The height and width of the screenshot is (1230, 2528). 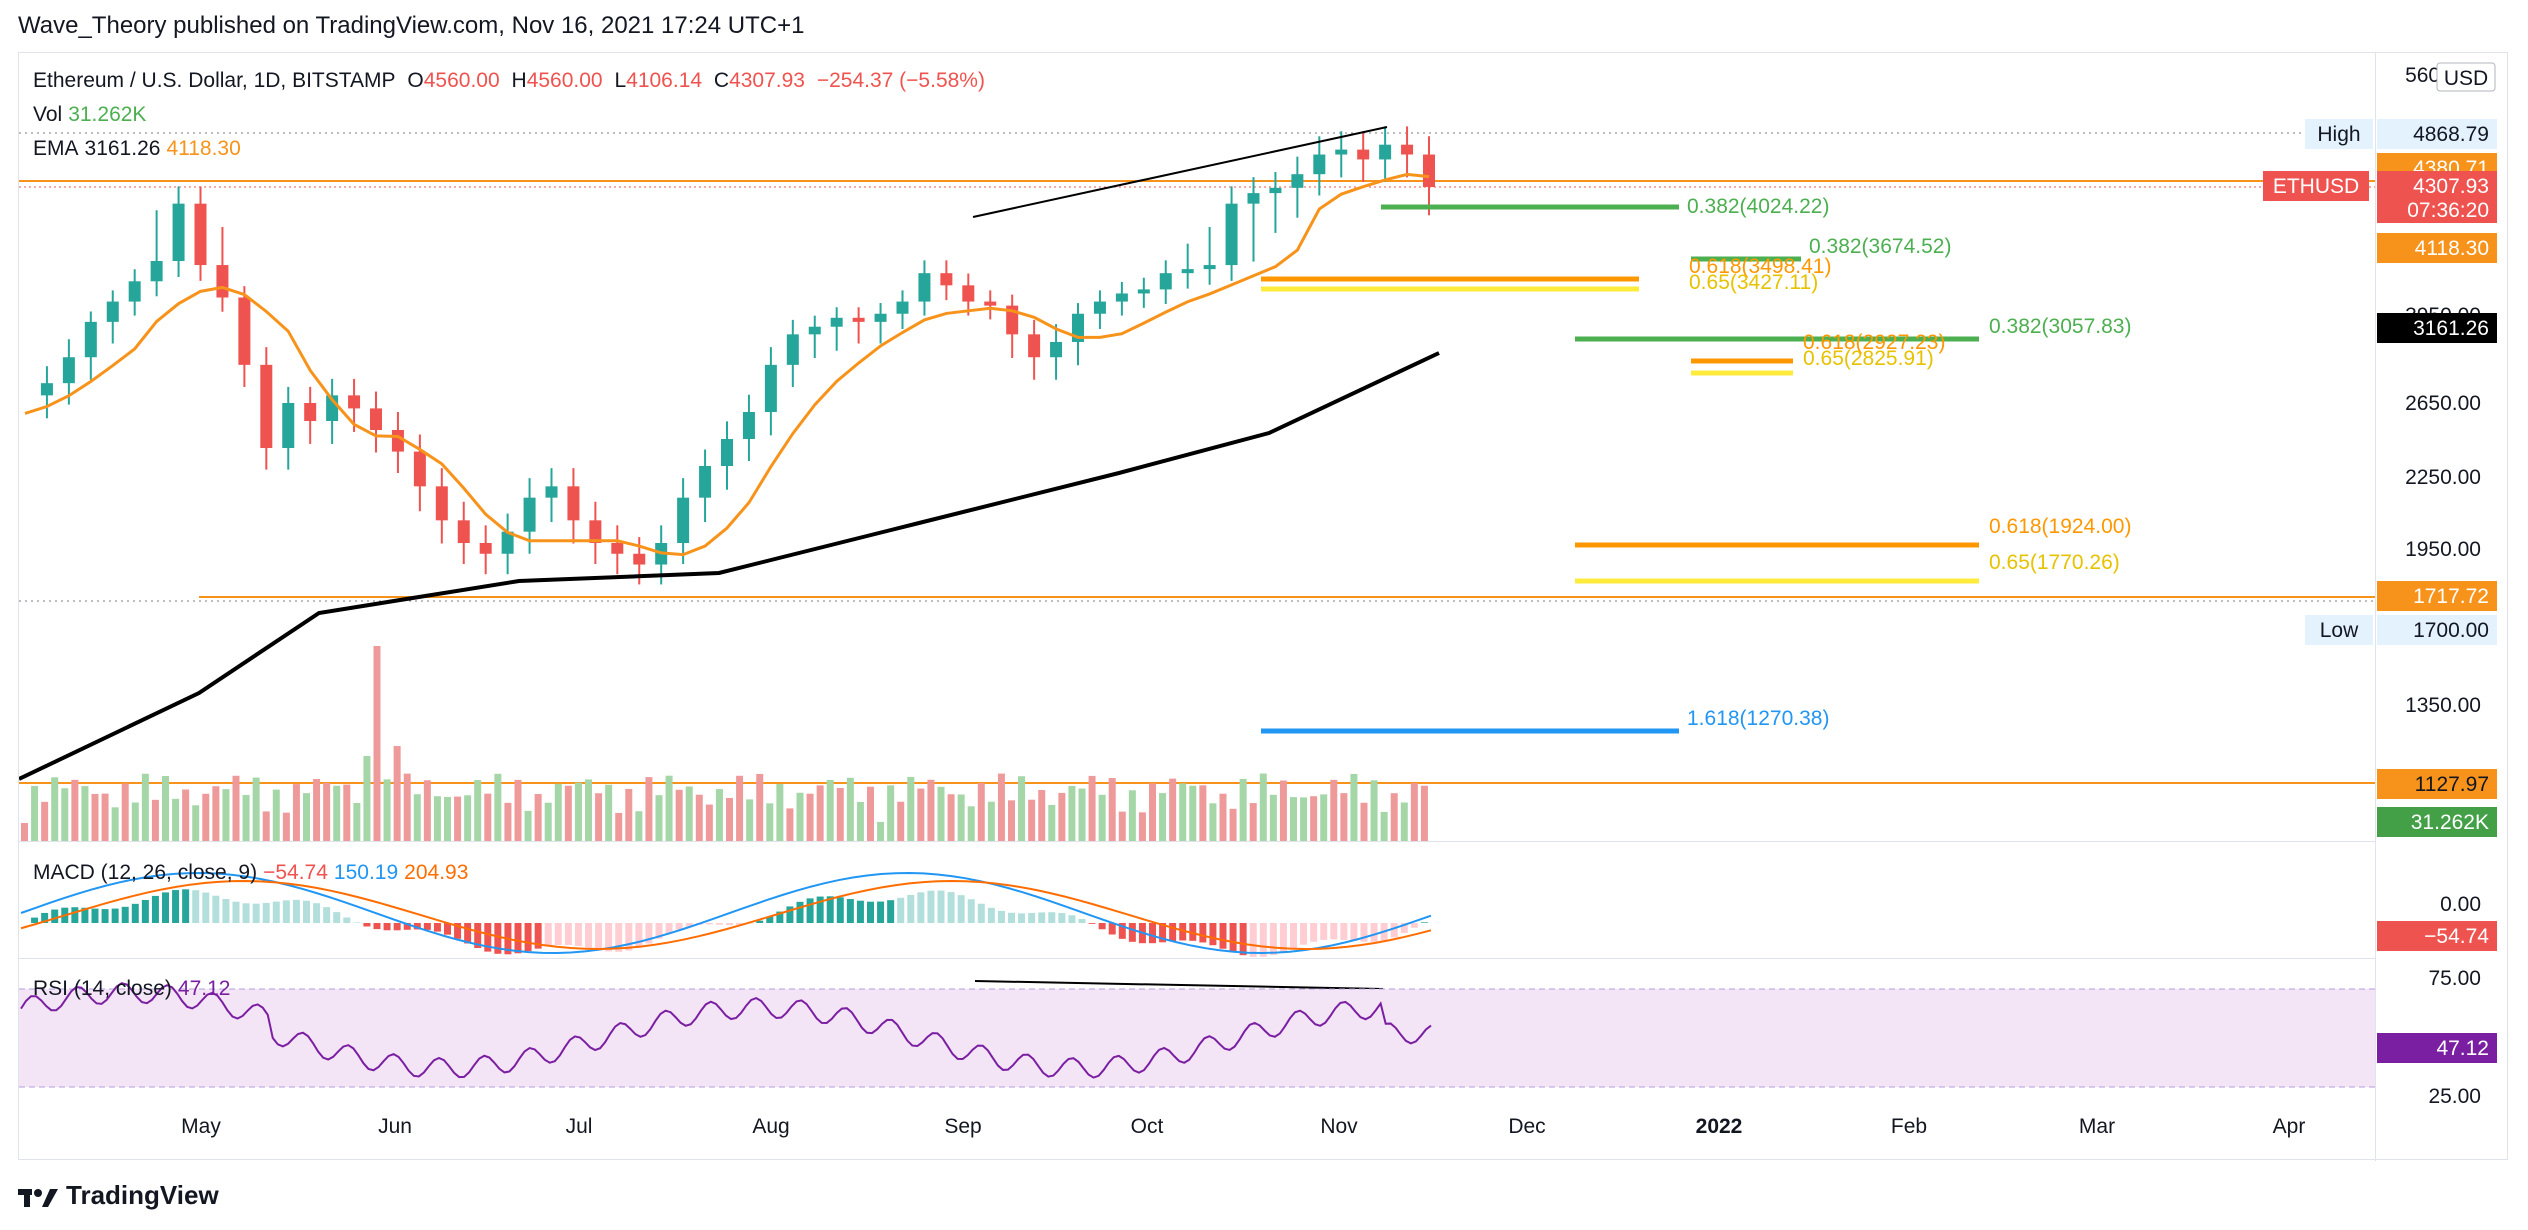 I want to click on price-tick-2250.00: 2250.00, so click(x=2443, y=477).